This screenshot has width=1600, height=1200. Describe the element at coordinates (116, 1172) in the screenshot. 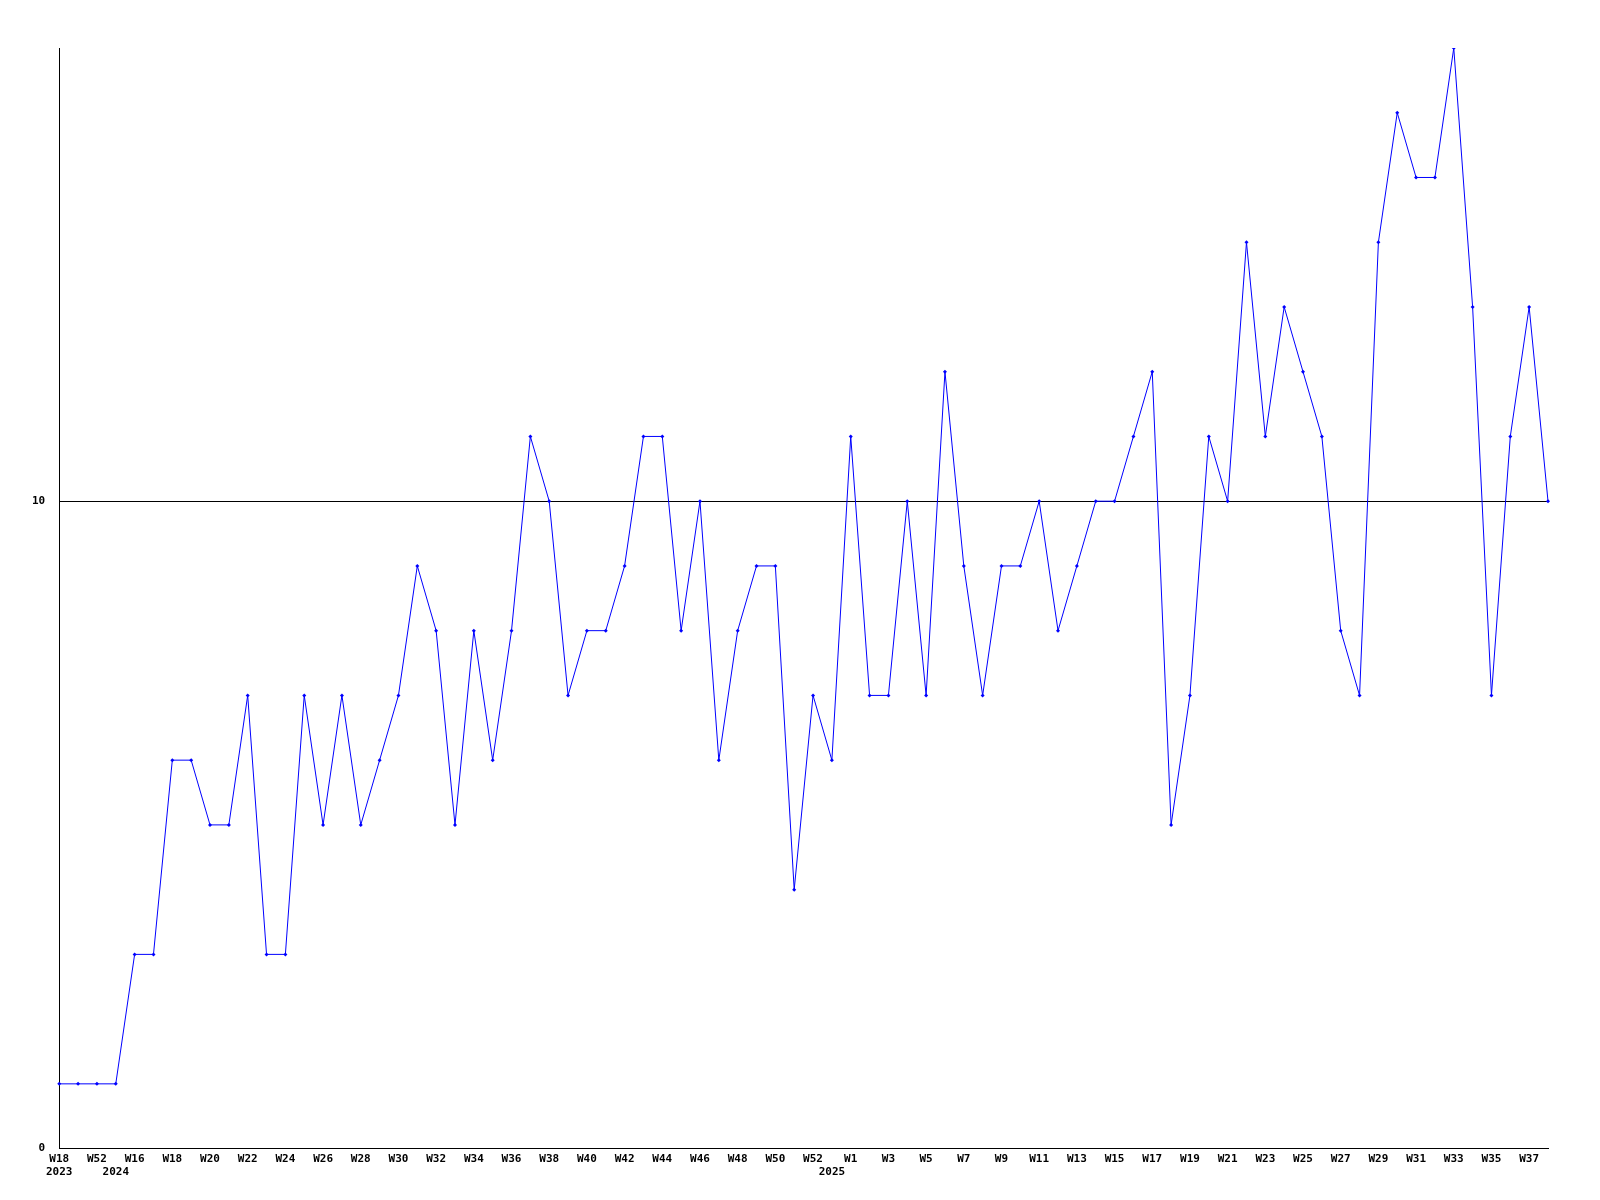

I see `x-tick-label: 2024` at that location.